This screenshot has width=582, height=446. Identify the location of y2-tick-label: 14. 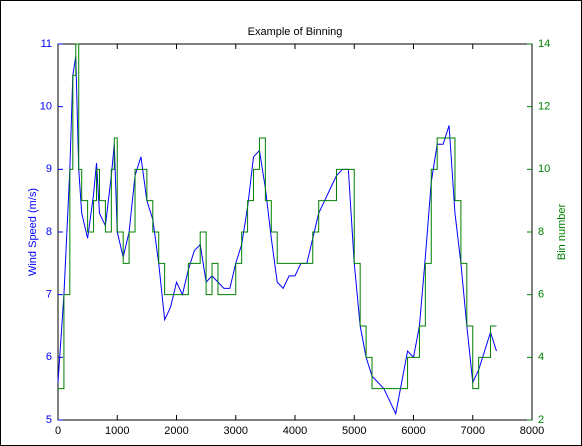
(544, 44).